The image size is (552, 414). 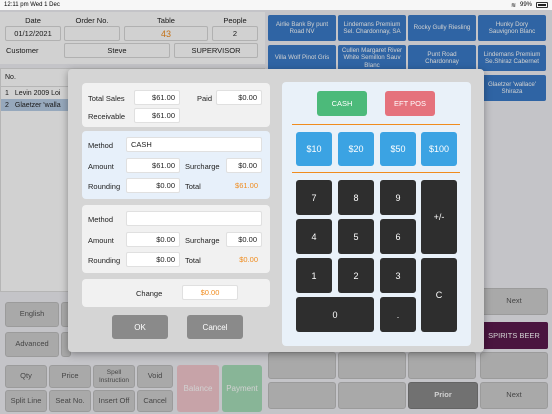 I want to click on product-button: Hunky Dory Sauvignon Blanc, so click(x=512, y=28).